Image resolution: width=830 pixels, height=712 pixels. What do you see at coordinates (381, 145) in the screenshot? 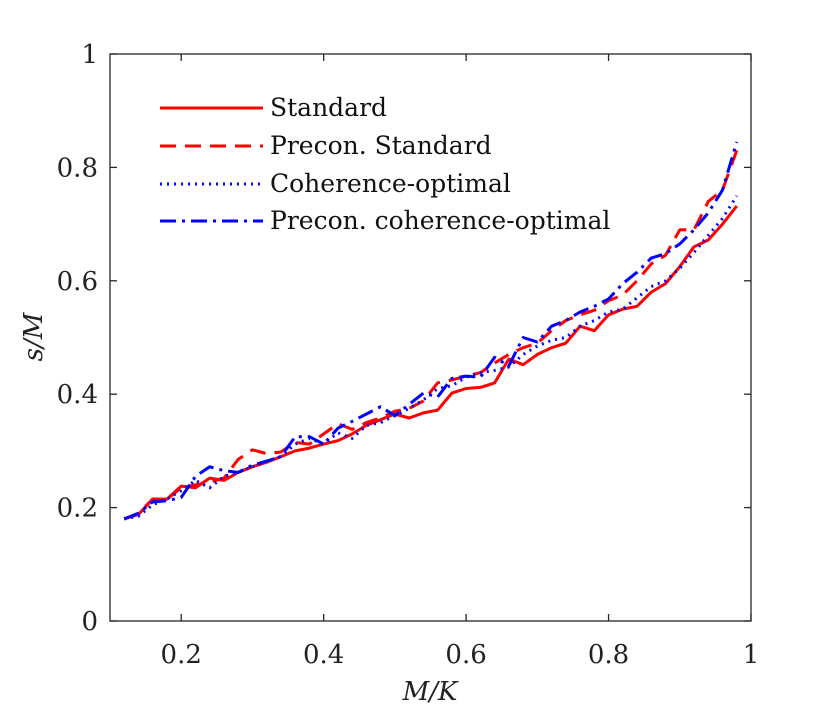
I see `legend-label-precon-standard: Precon. Standard` at bounding box center [381, 145].